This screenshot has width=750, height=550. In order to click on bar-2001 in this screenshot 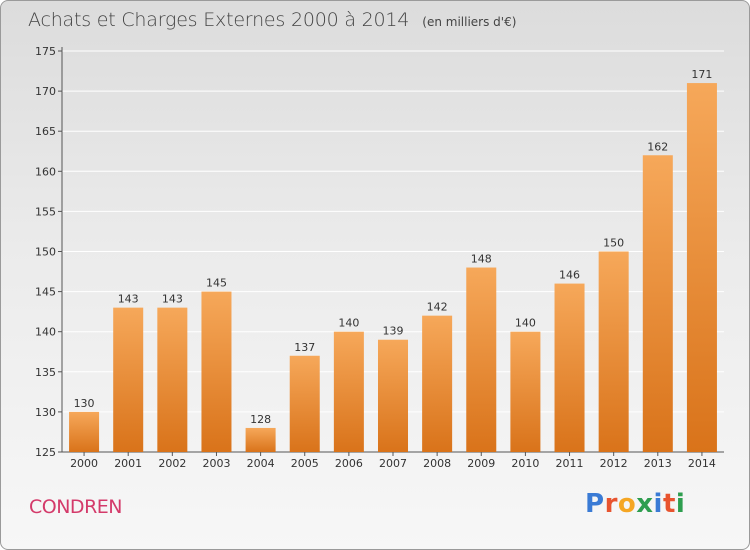, I will do `click(128, 379)`.